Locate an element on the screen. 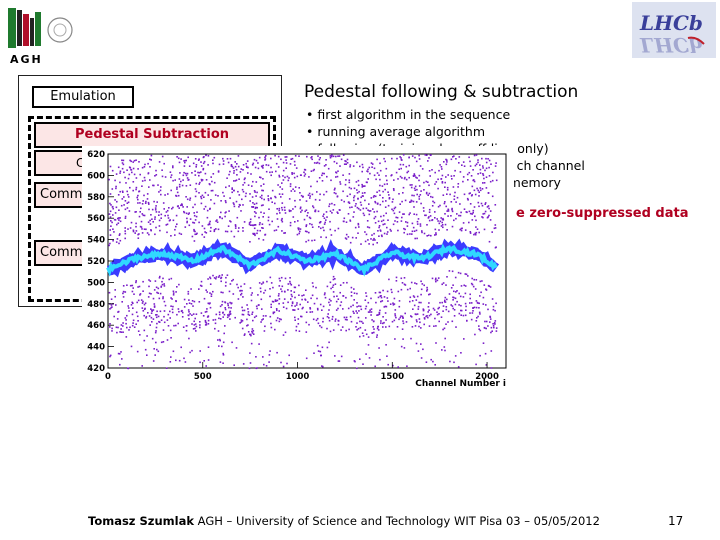 The height and width of the screenshot is (540, 720). agh-logo-text: AGH is located at coordinates (26, 59).